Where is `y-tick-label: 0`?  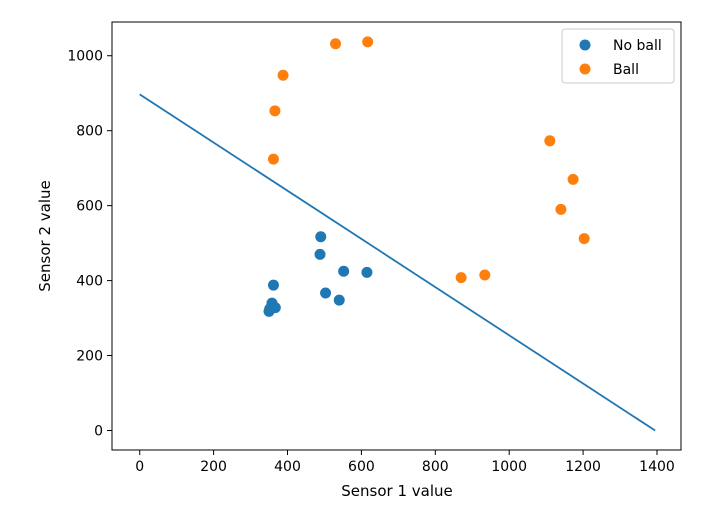 y-tick-label: 0 is located at coordinates (98, 432).